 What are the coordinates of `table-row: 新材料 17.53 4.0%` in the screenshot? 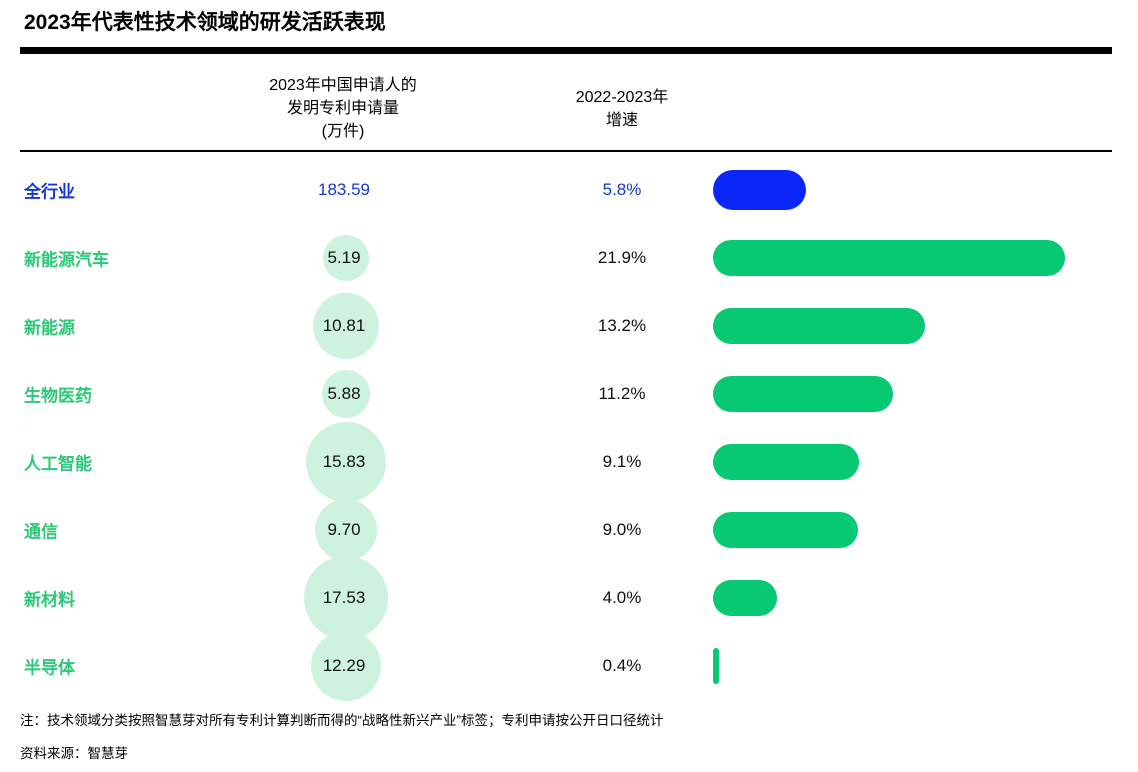 It's located at (569, 598).